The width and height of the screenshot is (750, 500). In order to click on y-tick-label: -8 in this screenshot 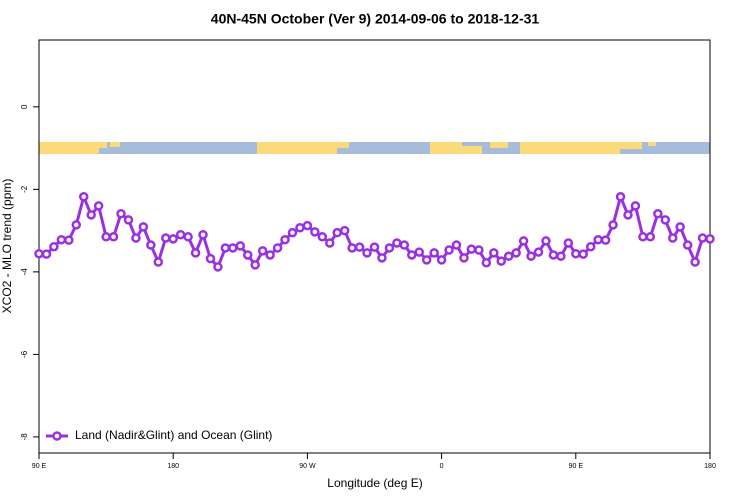, I will do `click(24, 437)`.